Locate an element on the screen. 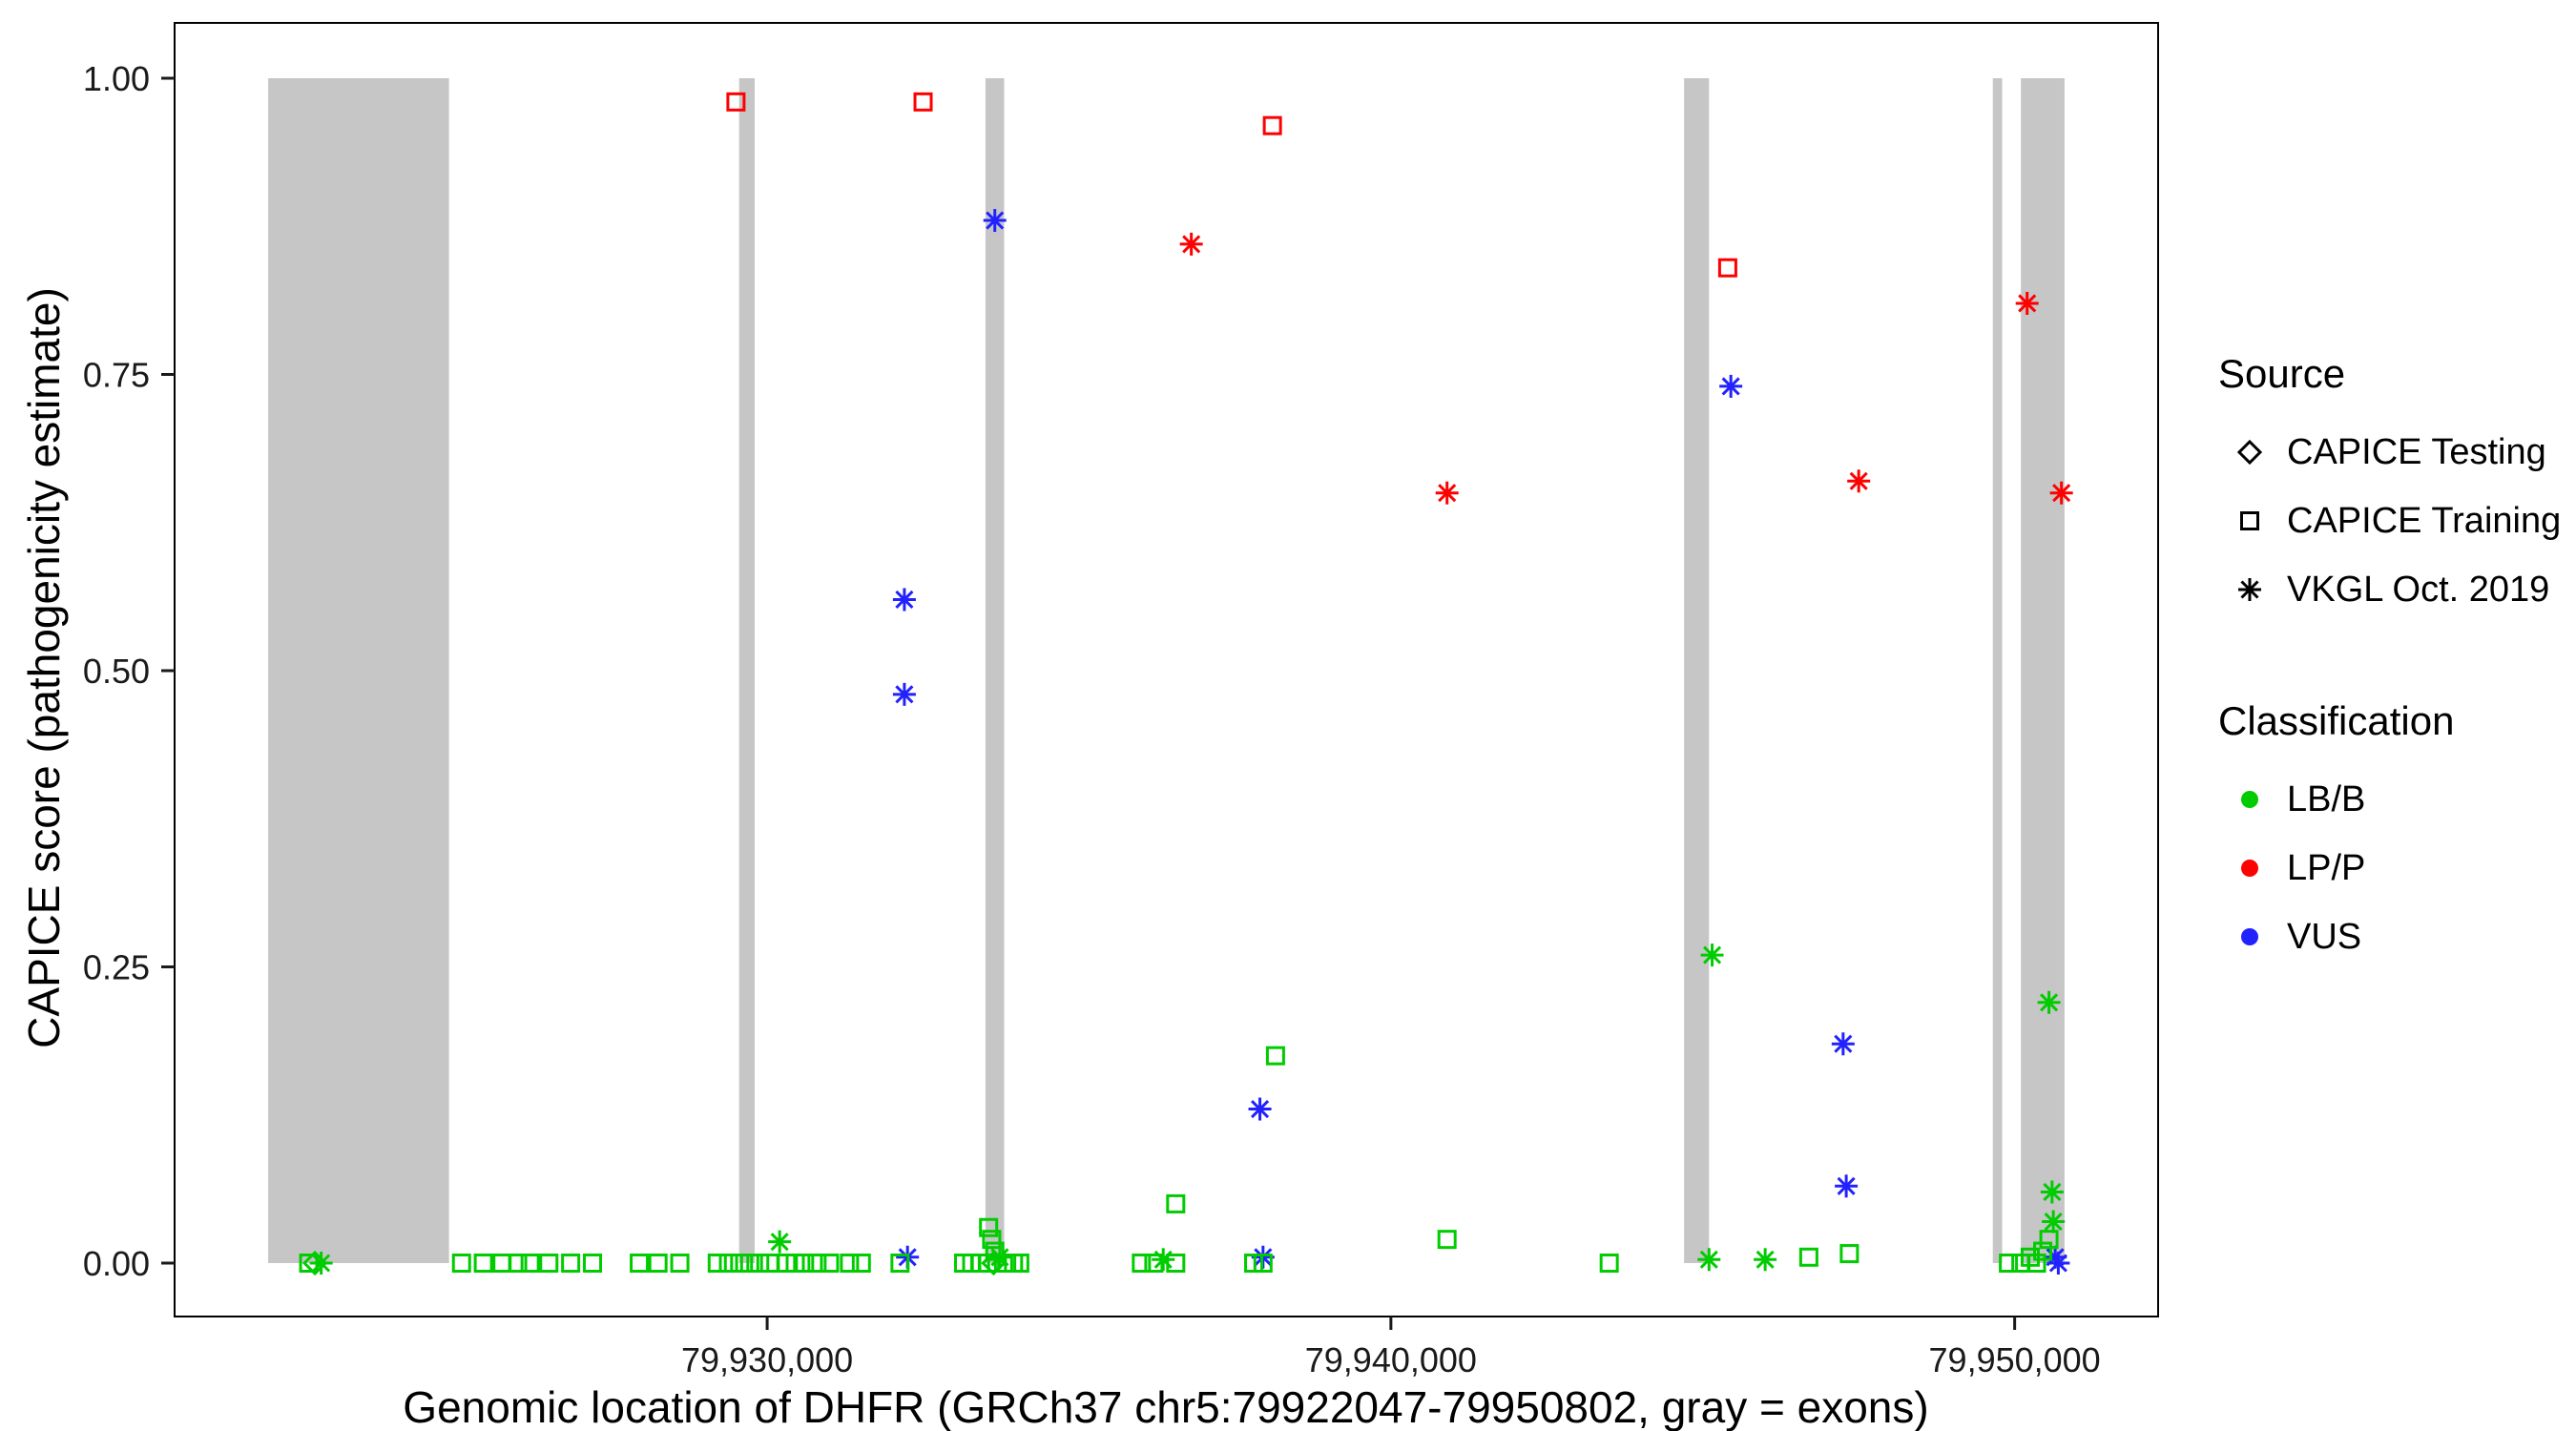 This screenshot has width=2576, height=1431. legend-source-title: Source is located at coordinates (2282, 373).